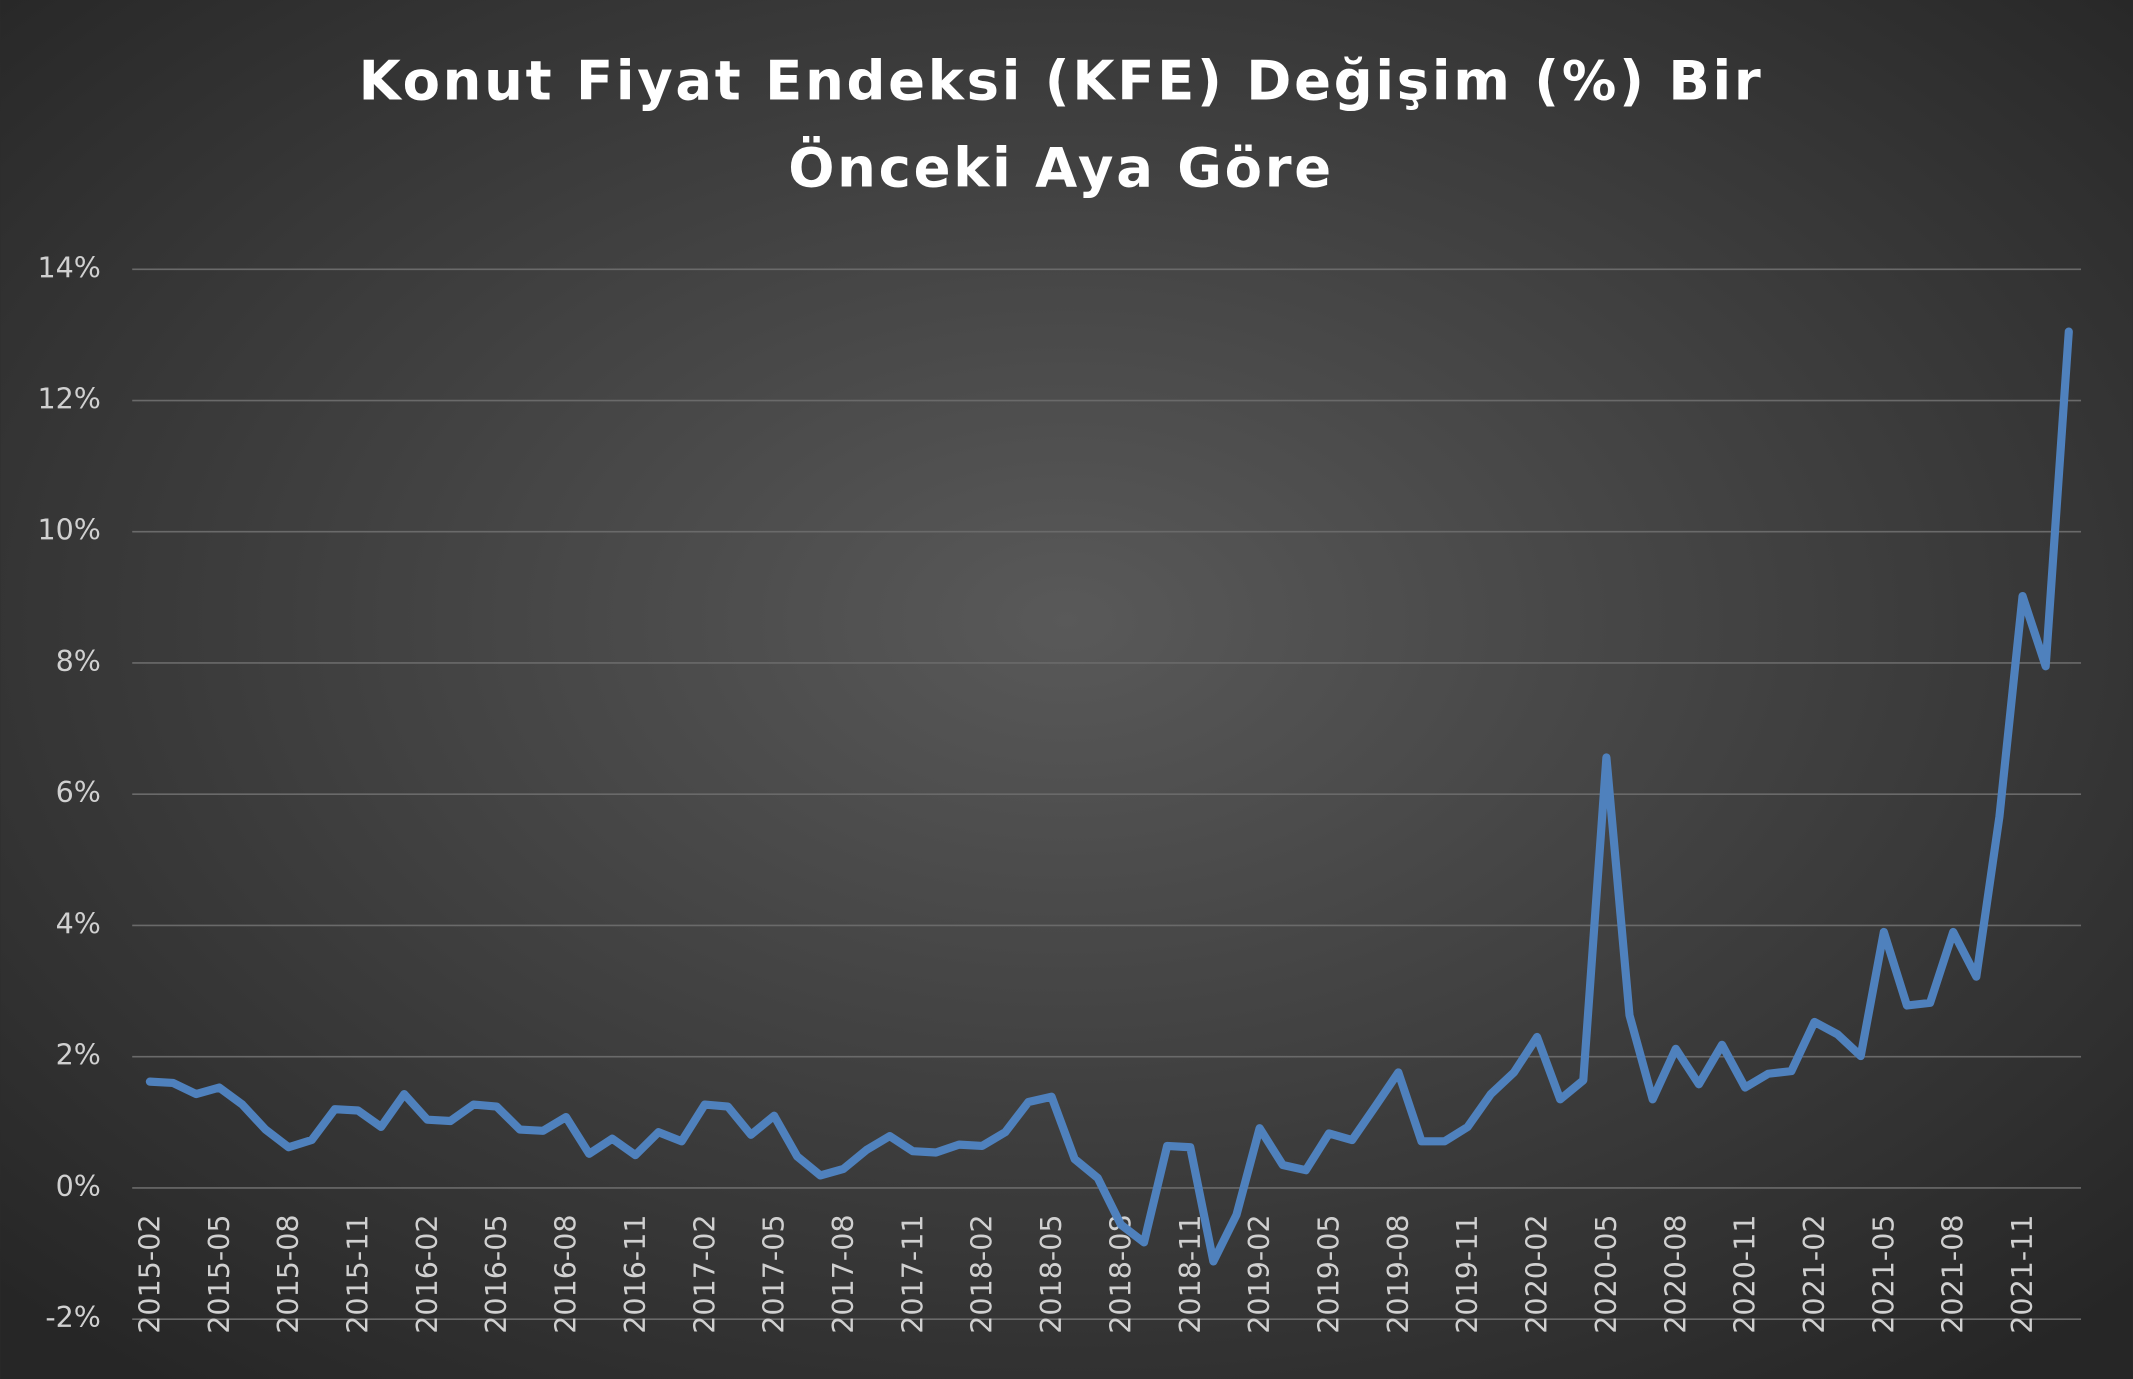 This screenshot has height=1379, width=2133. I want to click on x-tick-label: 2019-02, so click(1259, 1273).